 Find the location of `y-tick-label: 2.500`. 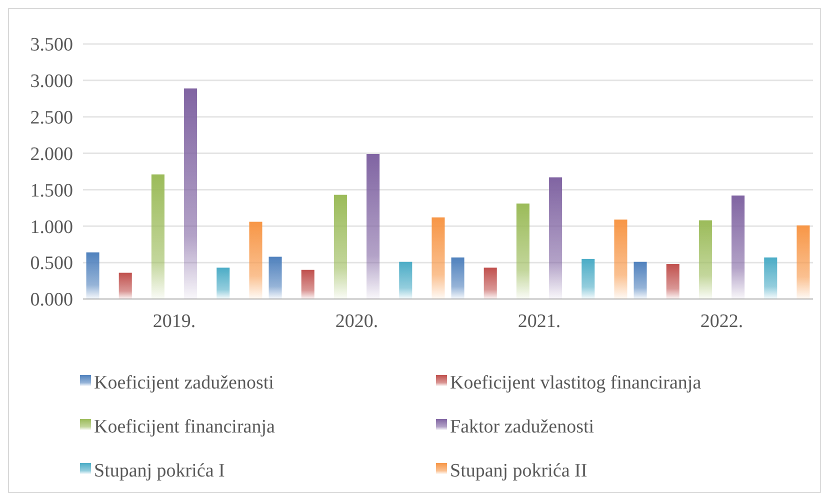

y-tick-label: 2.500 is located at coordinates (51, 118).